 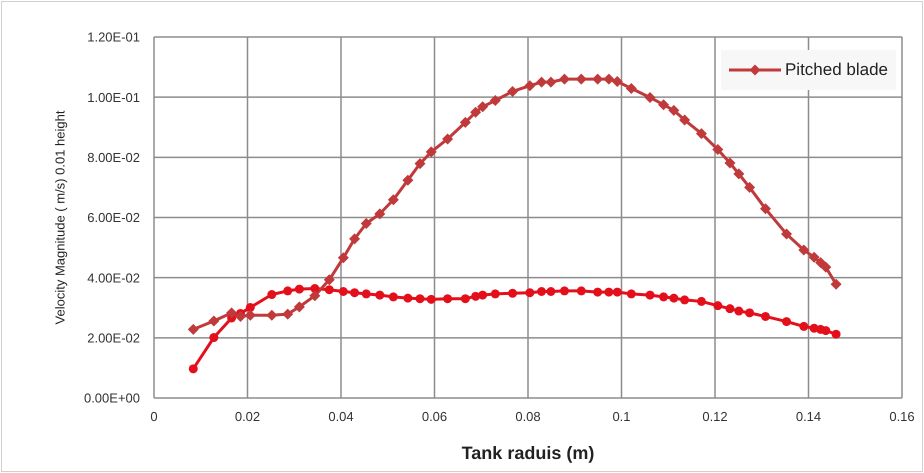 What do you see at coordinates (621, 416) in the screenshot?
I see `x-tick-label: 0.1` at bounding box center [621, 416].